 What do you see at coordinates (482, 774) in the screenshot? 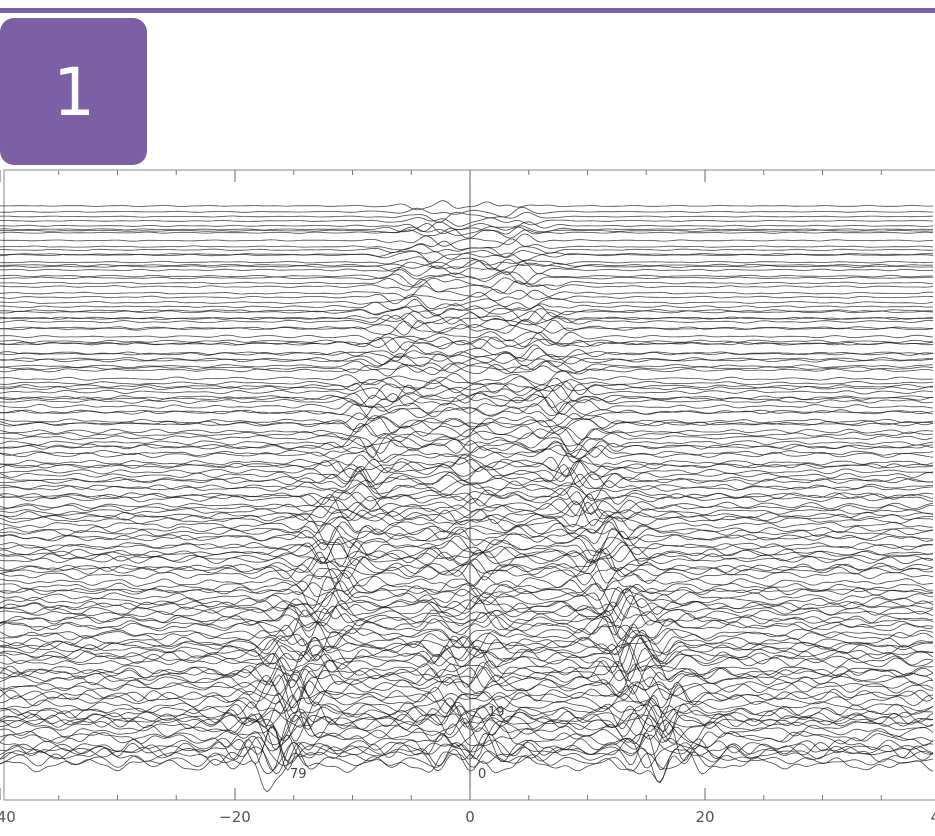
I see `trace-label: 0` at bounding box center [482, 774].